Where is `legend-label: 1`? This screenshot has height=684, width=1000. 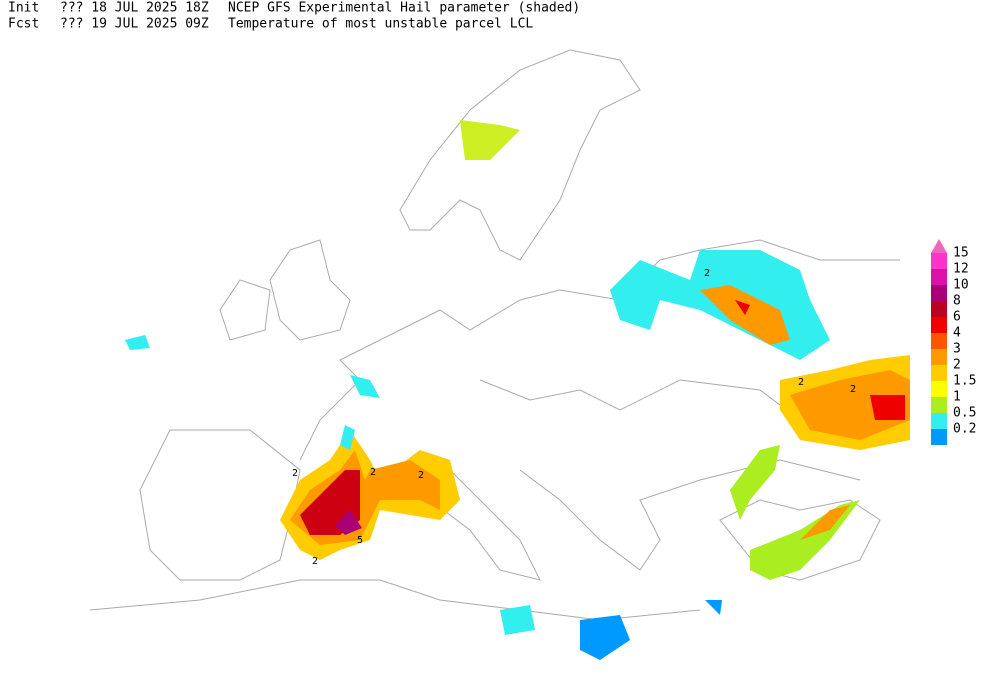
legend-label: 1 is located at coordinates (957, 397).